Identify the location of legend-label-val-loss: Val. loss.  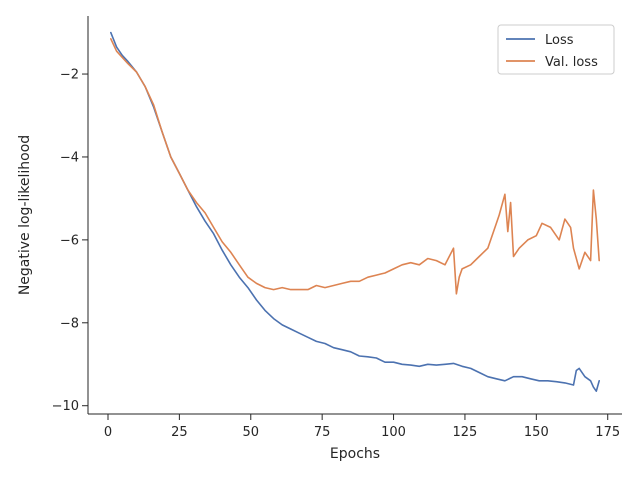
(571, 62).